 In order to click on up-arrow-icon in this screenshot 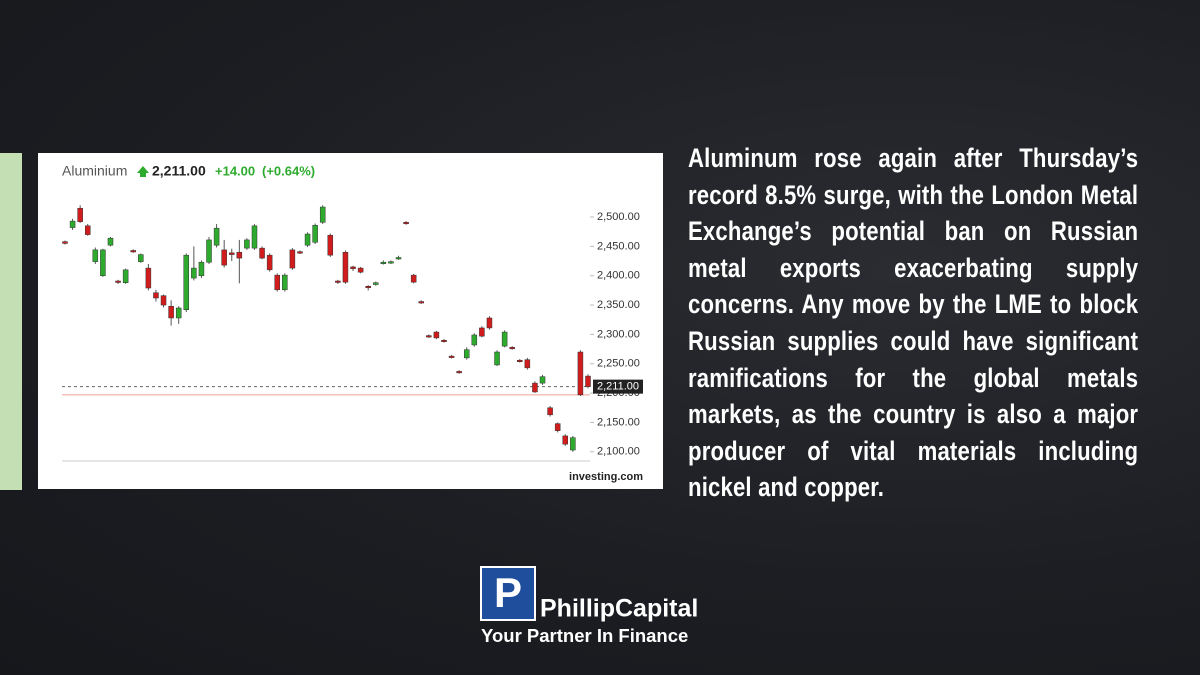, I will do `click(143, 171)`.